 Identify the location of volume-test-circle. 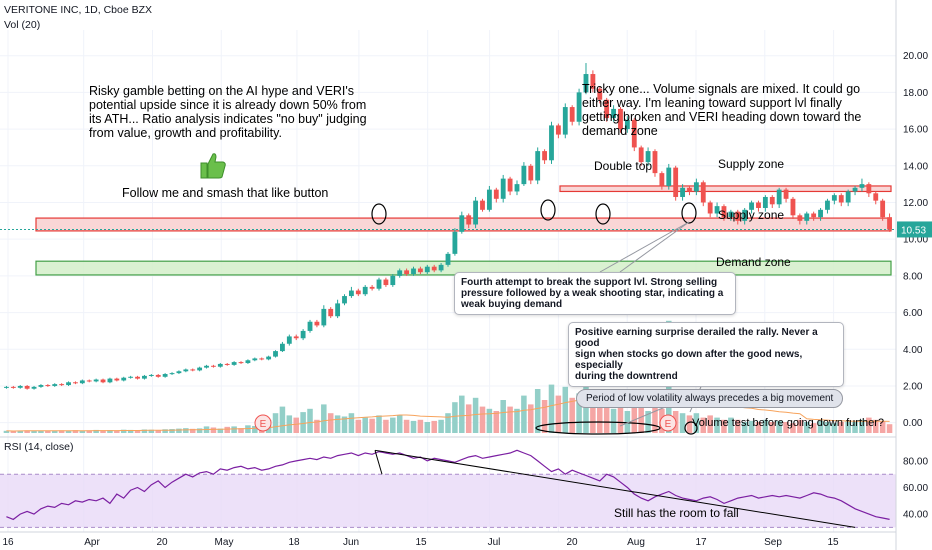
(691, 428).